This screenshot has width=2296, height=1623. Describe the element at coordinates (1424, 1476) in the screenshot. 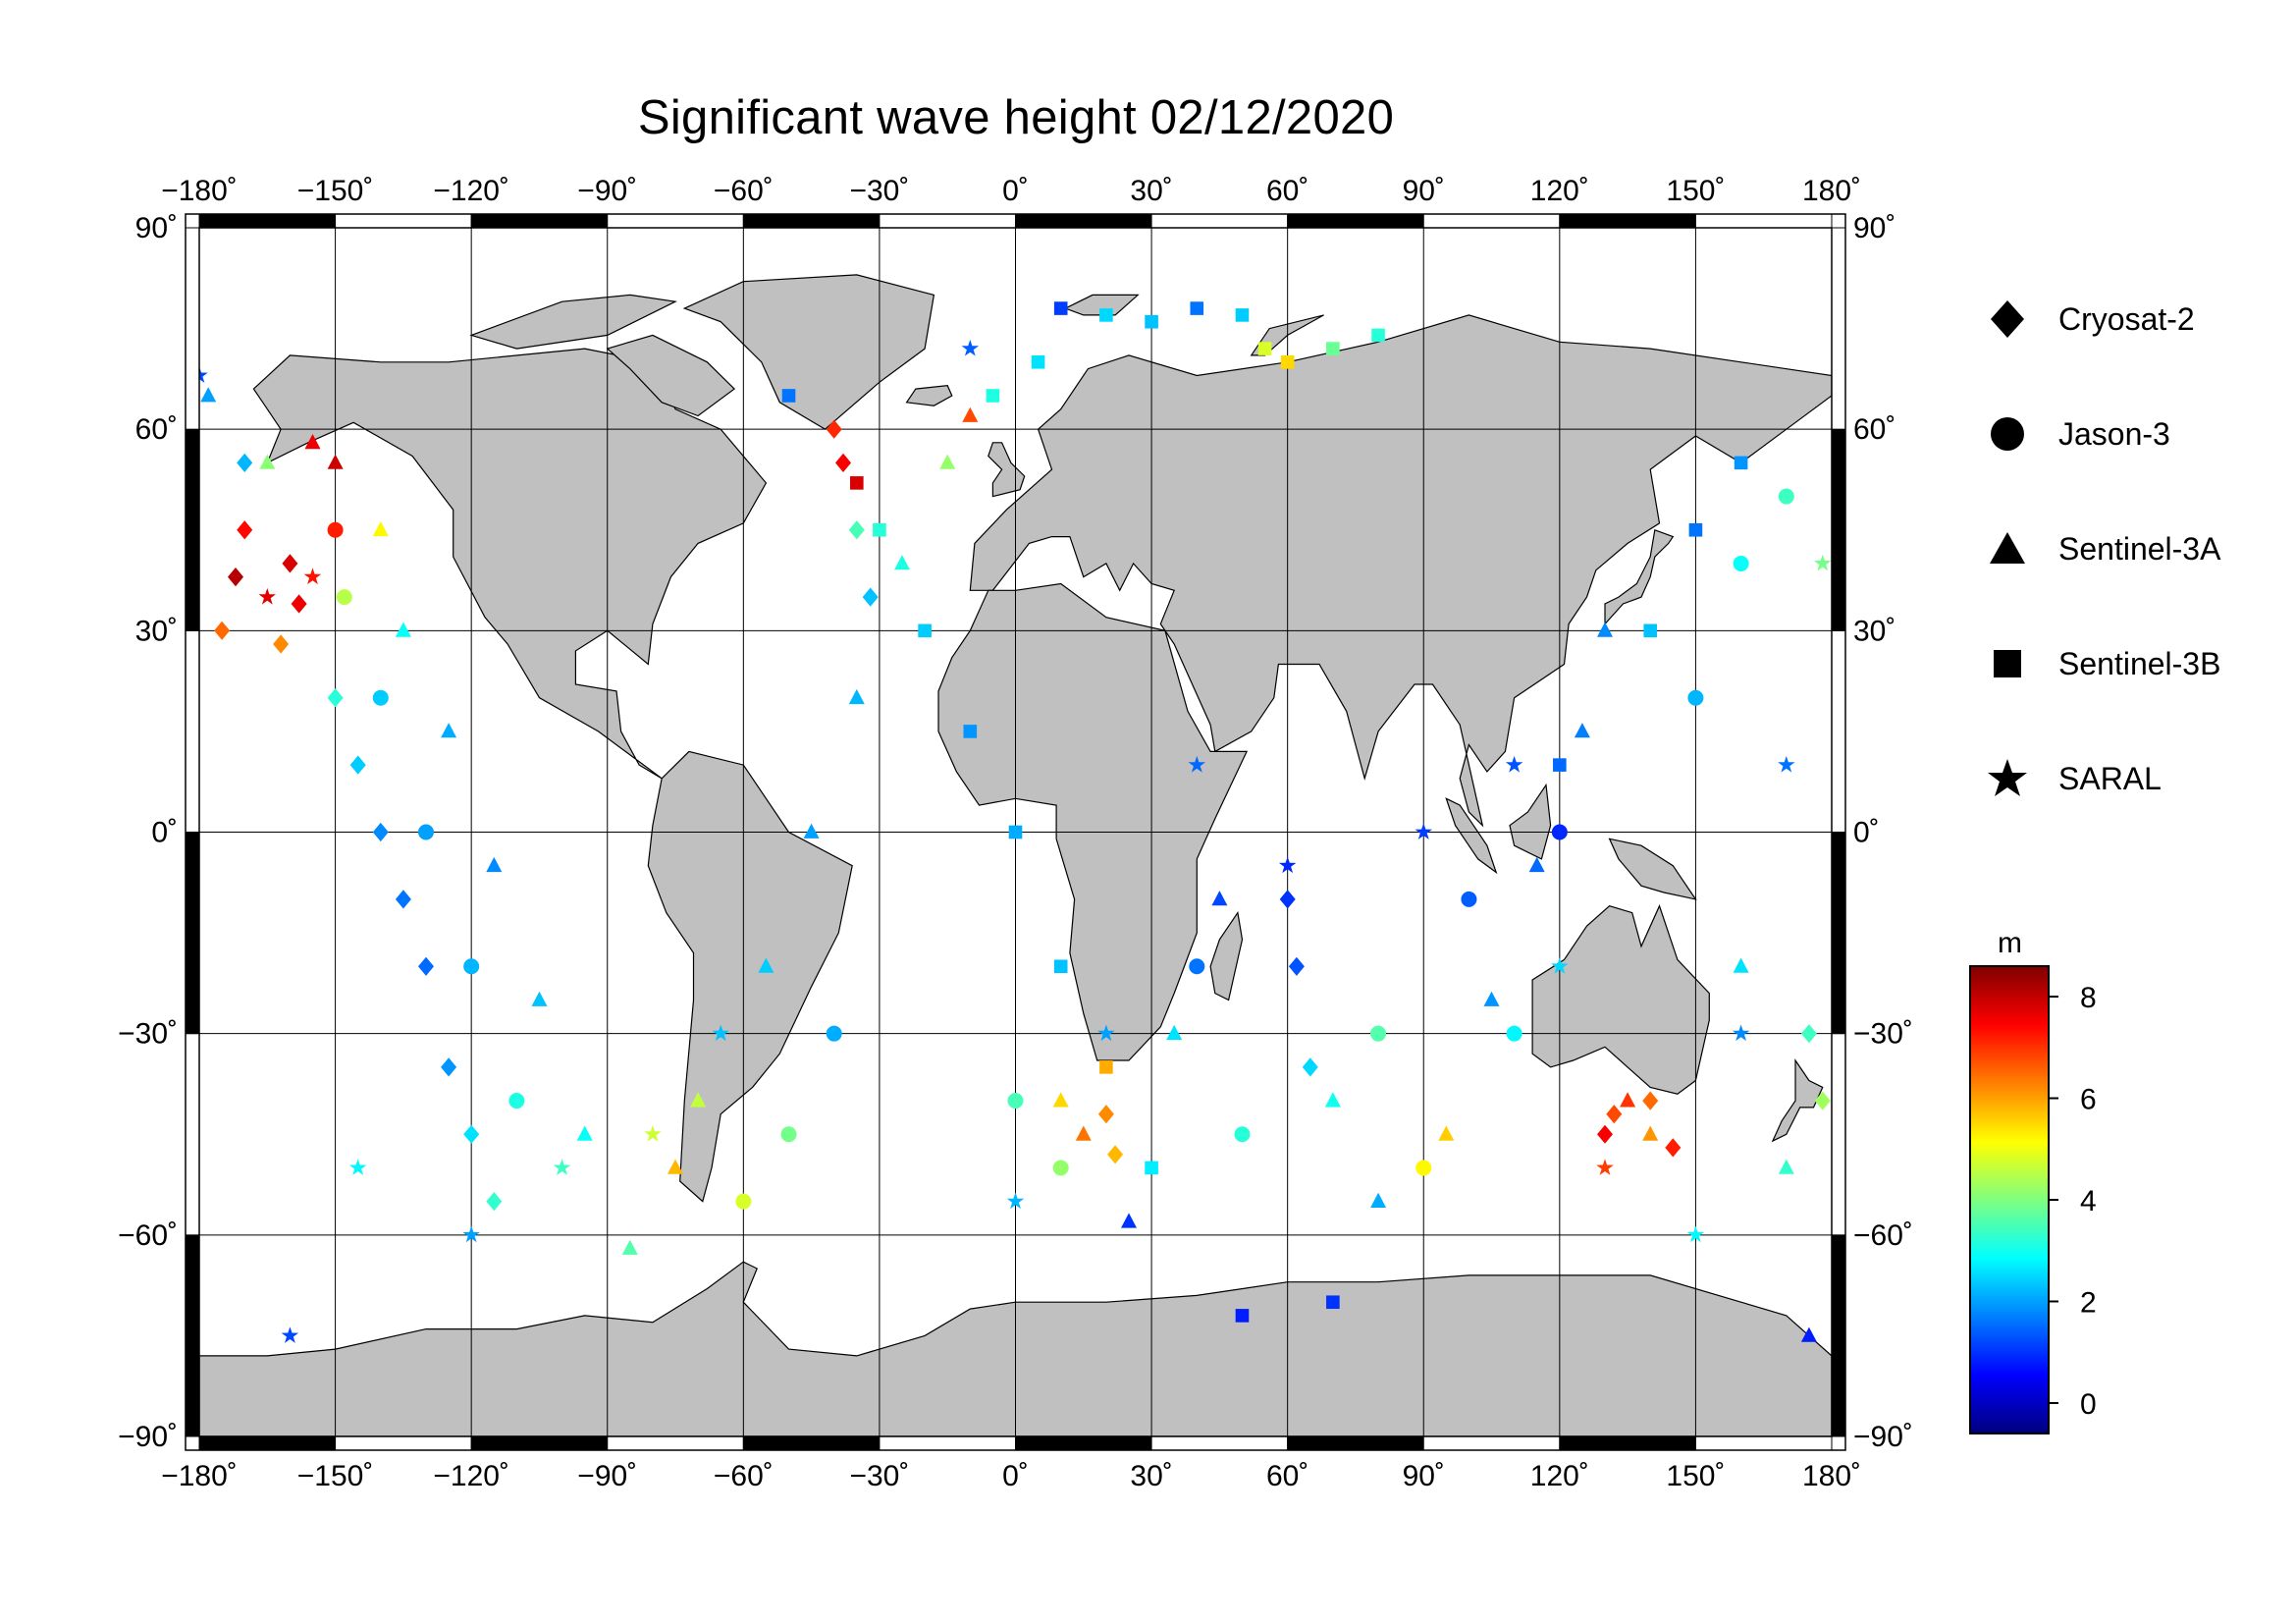

I see `x-tick-label-bottom: 90˚` at that location.